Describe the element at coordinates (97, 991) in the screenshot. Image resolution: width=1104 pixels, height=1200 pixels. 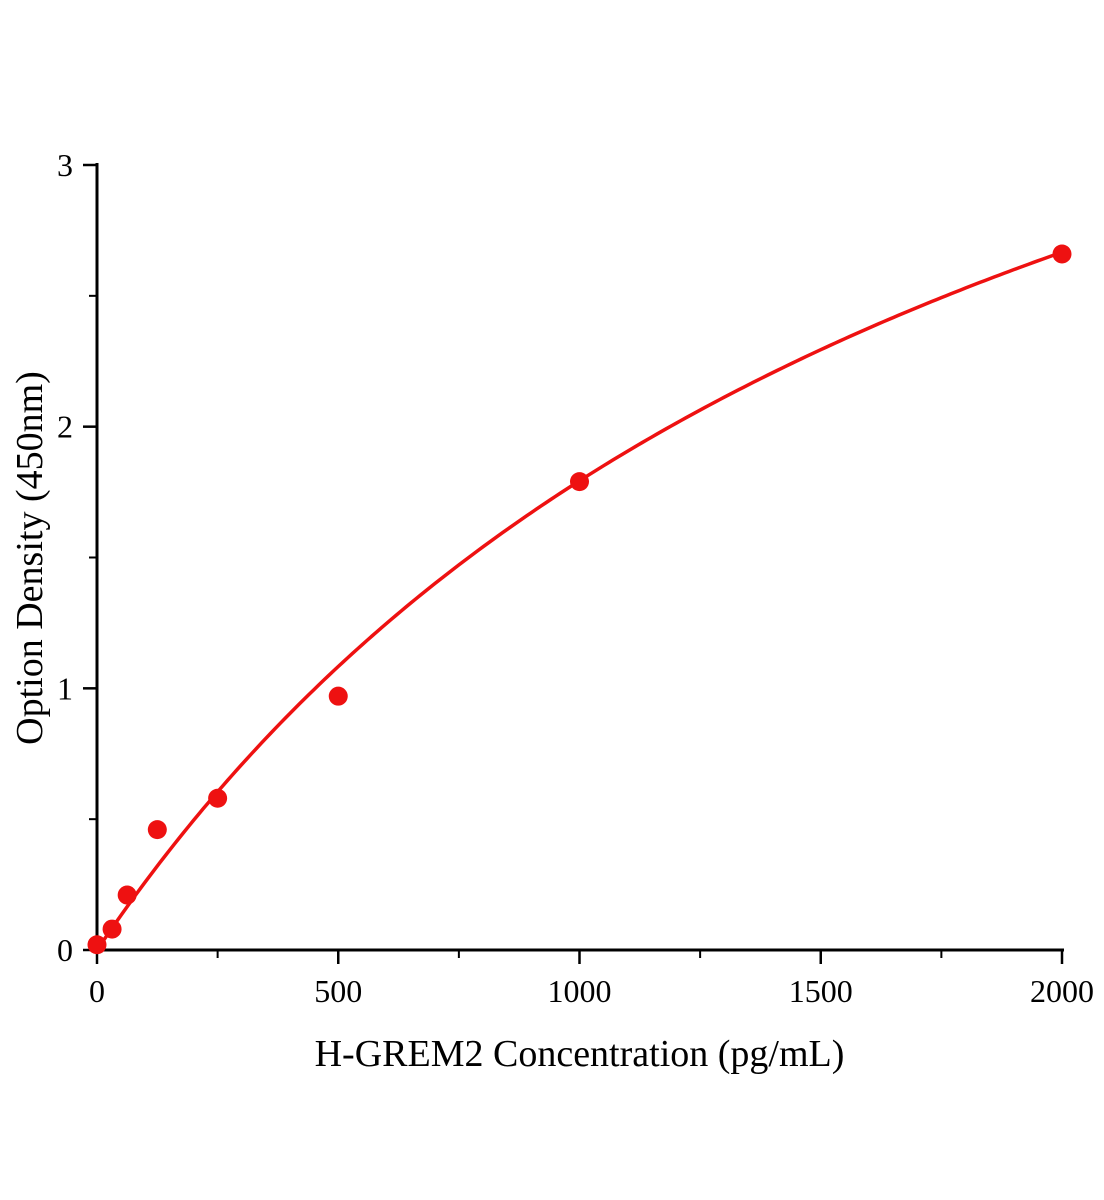
I see `x-tick-label: 0` at that location.